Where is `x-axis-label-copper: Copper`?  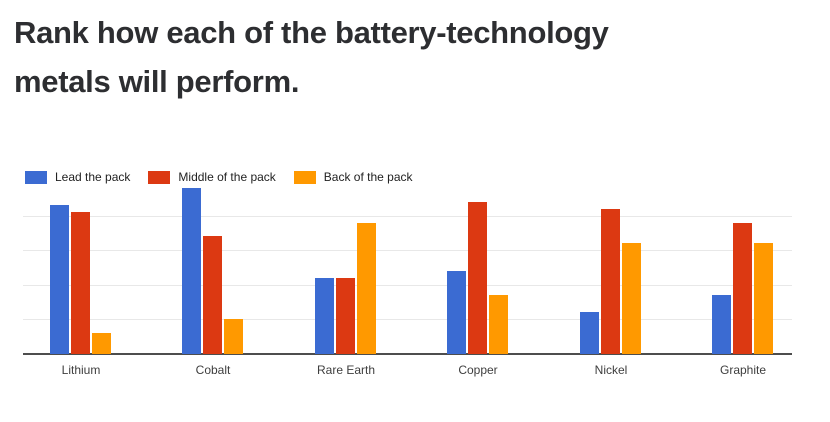
x-axis-label-copper: Copper is located at coordinates (478, 370).